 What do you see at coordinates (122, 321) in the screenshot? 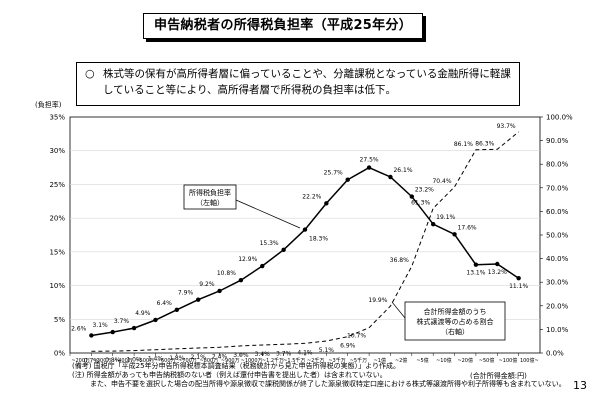
I see `data-label-burden-rate: 3.7%` at bounding box center [122, 321].